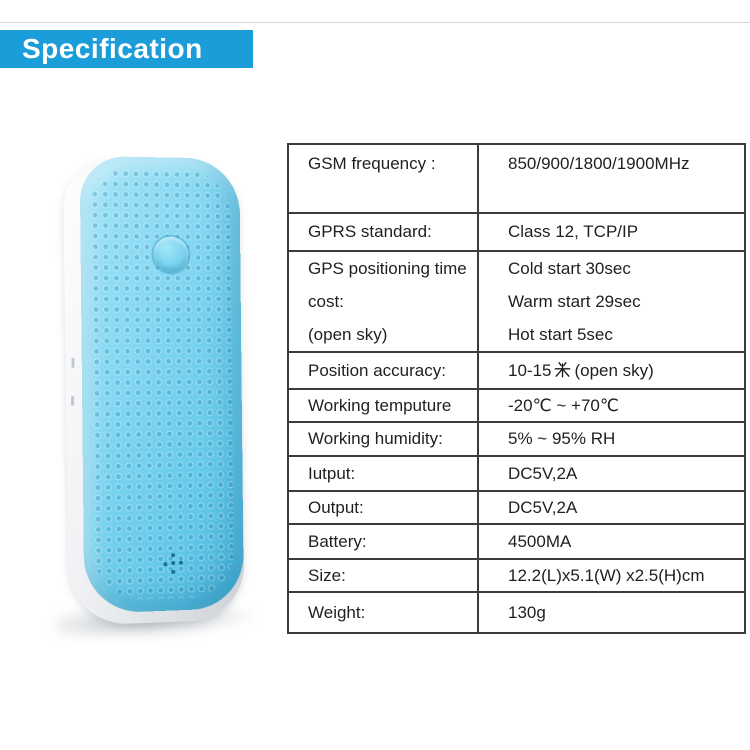  Describe the element at coordinates (611, 541) in the screenshot. I see `spec-value: 4500MA` at that location.